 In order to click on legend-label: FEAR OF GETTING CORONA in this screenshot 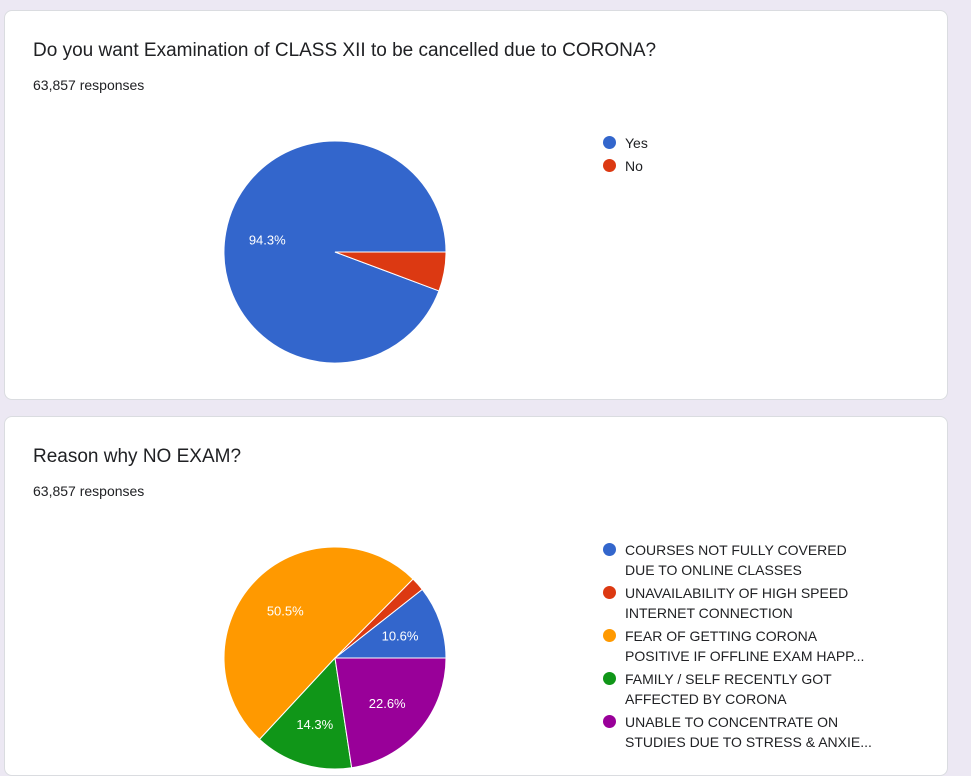, I will do `click(721, 636)`.